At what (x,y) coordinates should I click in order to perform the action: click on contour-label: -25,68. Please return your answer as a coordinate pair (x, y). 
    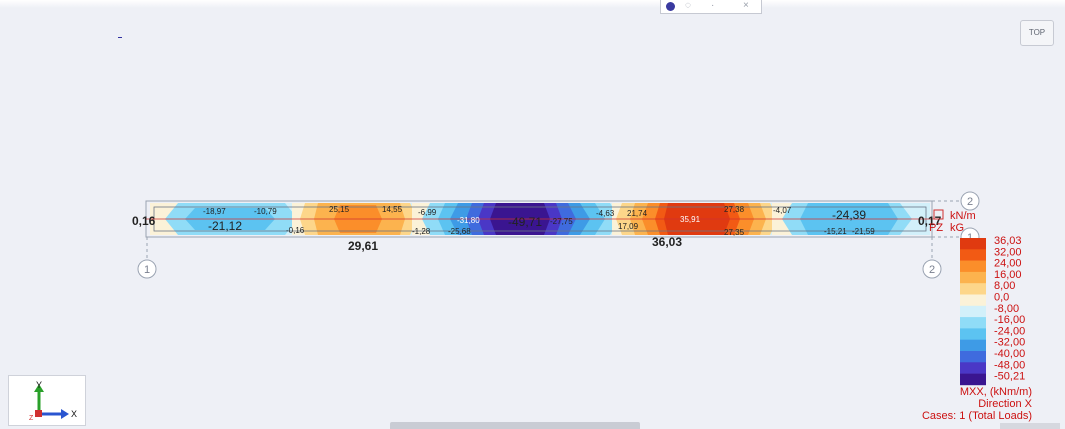
    Looking at the image, I should click on (459, 231).